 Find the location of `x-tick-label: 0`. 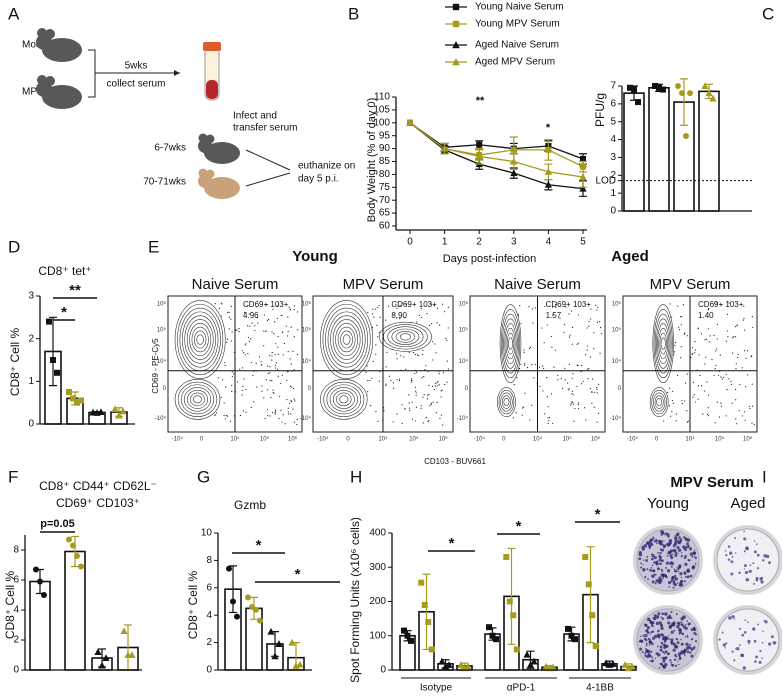

x-tick-label: 0 is located at coordinates (410, 242).